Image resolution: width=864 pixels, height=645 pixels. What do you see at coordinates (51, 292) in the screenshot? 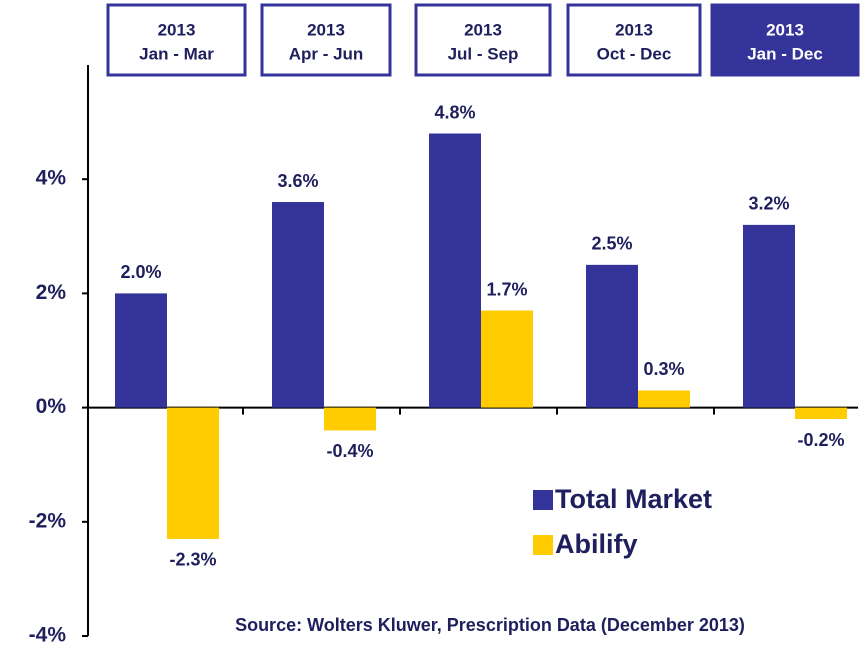
I see `y-tick-label: 2%` at bounding box center [51, 292].